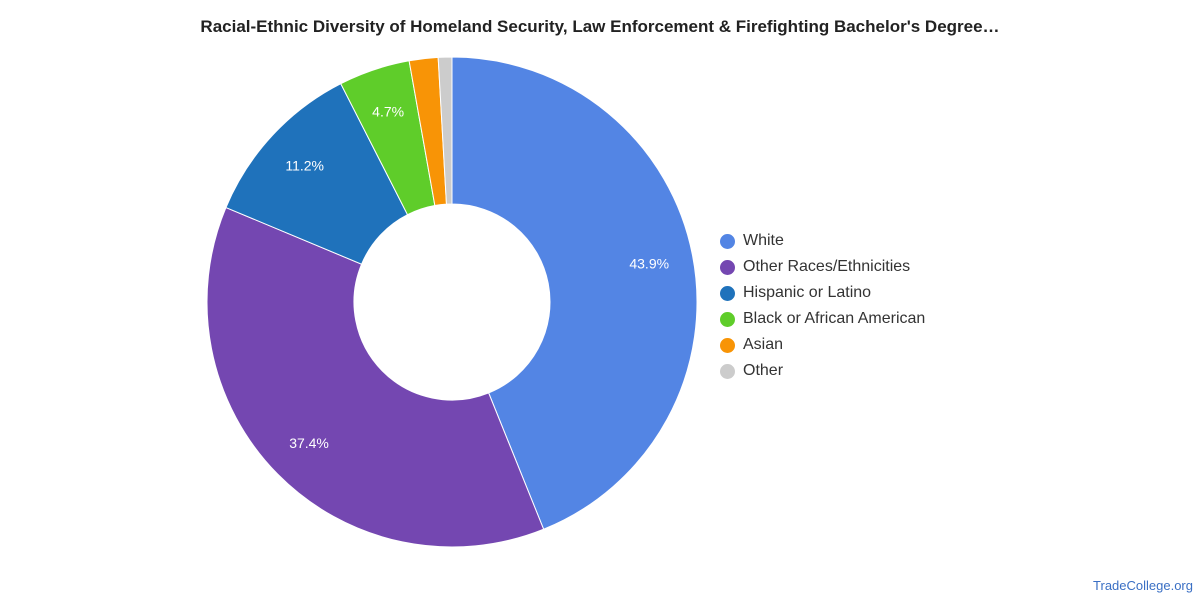  Describe the element at coordinates (822, 241) in the screenshot. I see `legend-item: White` at that location.